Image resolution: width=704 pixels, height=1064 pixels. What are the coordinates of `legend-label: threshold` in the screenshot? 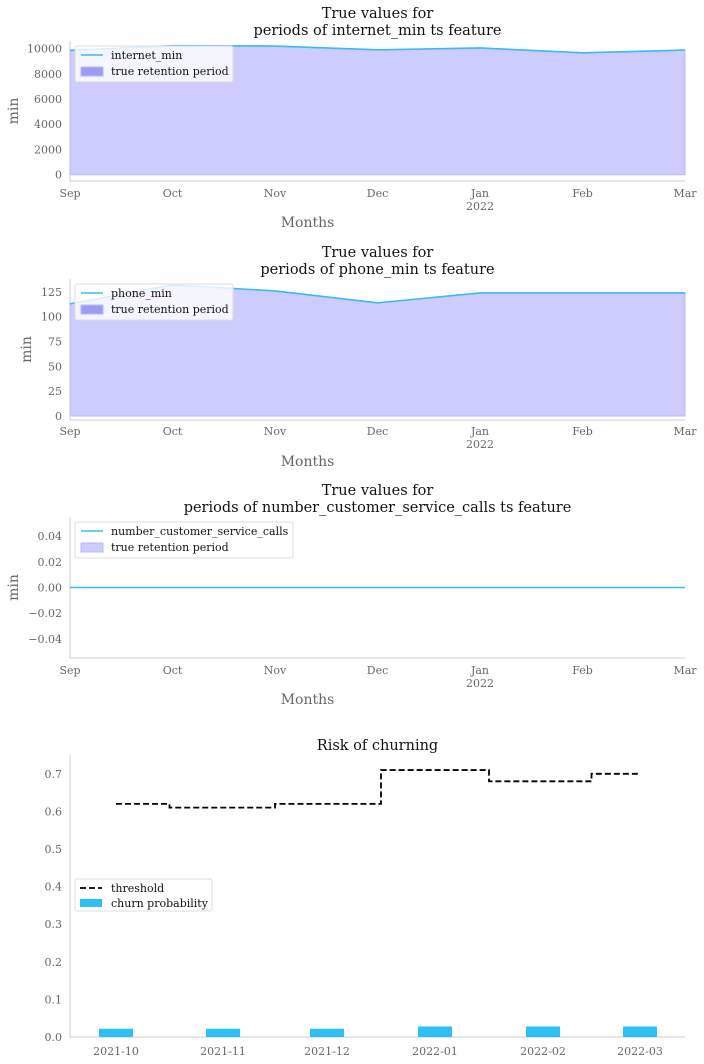 It's located at (137, 888).